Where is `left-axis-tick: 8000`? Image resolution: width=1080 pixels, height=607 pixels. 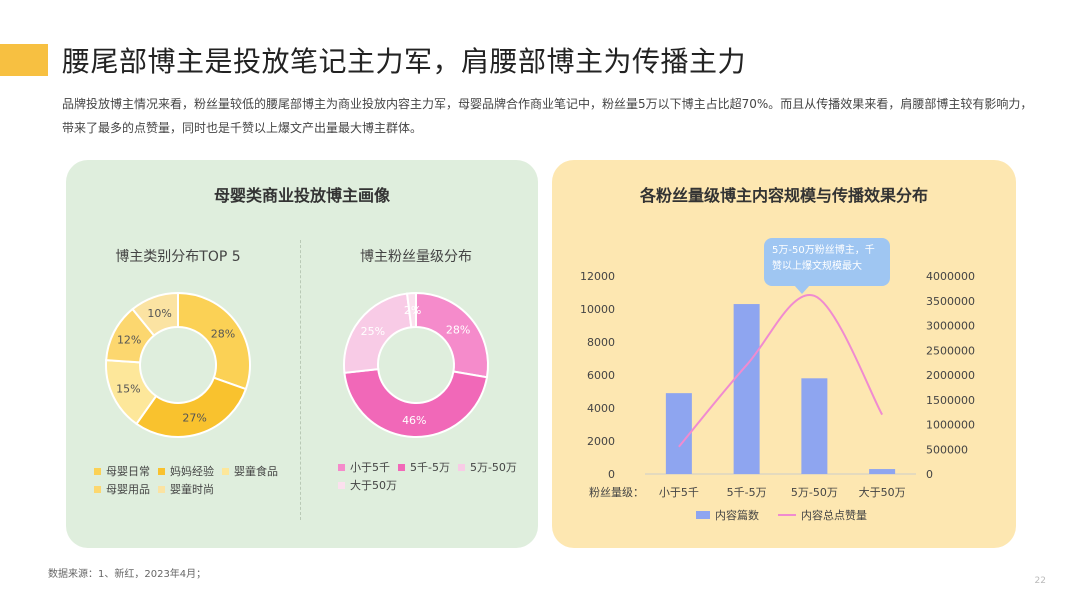
left-axis-tick: 8000 is located at coordinates (601, 342).